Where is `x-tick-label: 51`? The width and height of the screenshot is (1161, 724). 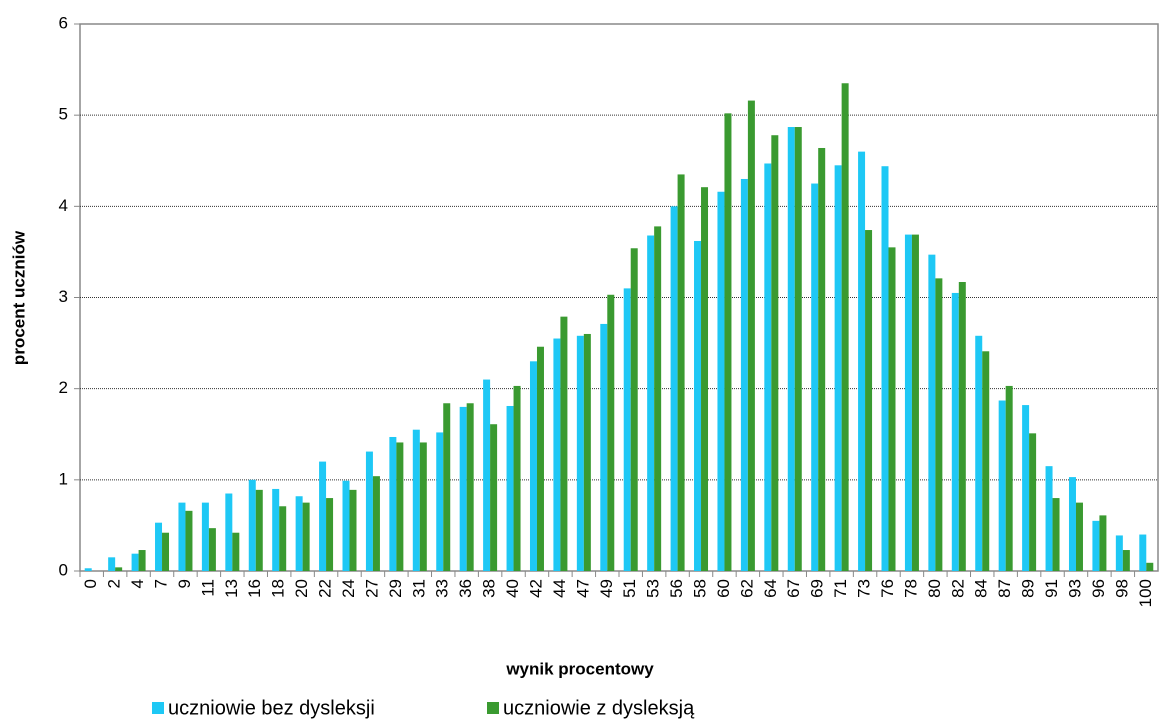
x-tick-label: 51 is located at coordinates (629, 588).